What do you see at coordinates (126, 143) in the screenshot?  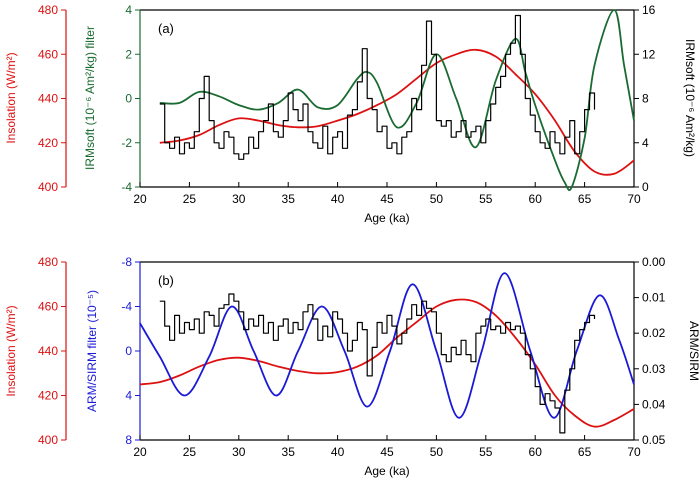 I see `filter-tick-label: -2` at bounding box center [126, 143].